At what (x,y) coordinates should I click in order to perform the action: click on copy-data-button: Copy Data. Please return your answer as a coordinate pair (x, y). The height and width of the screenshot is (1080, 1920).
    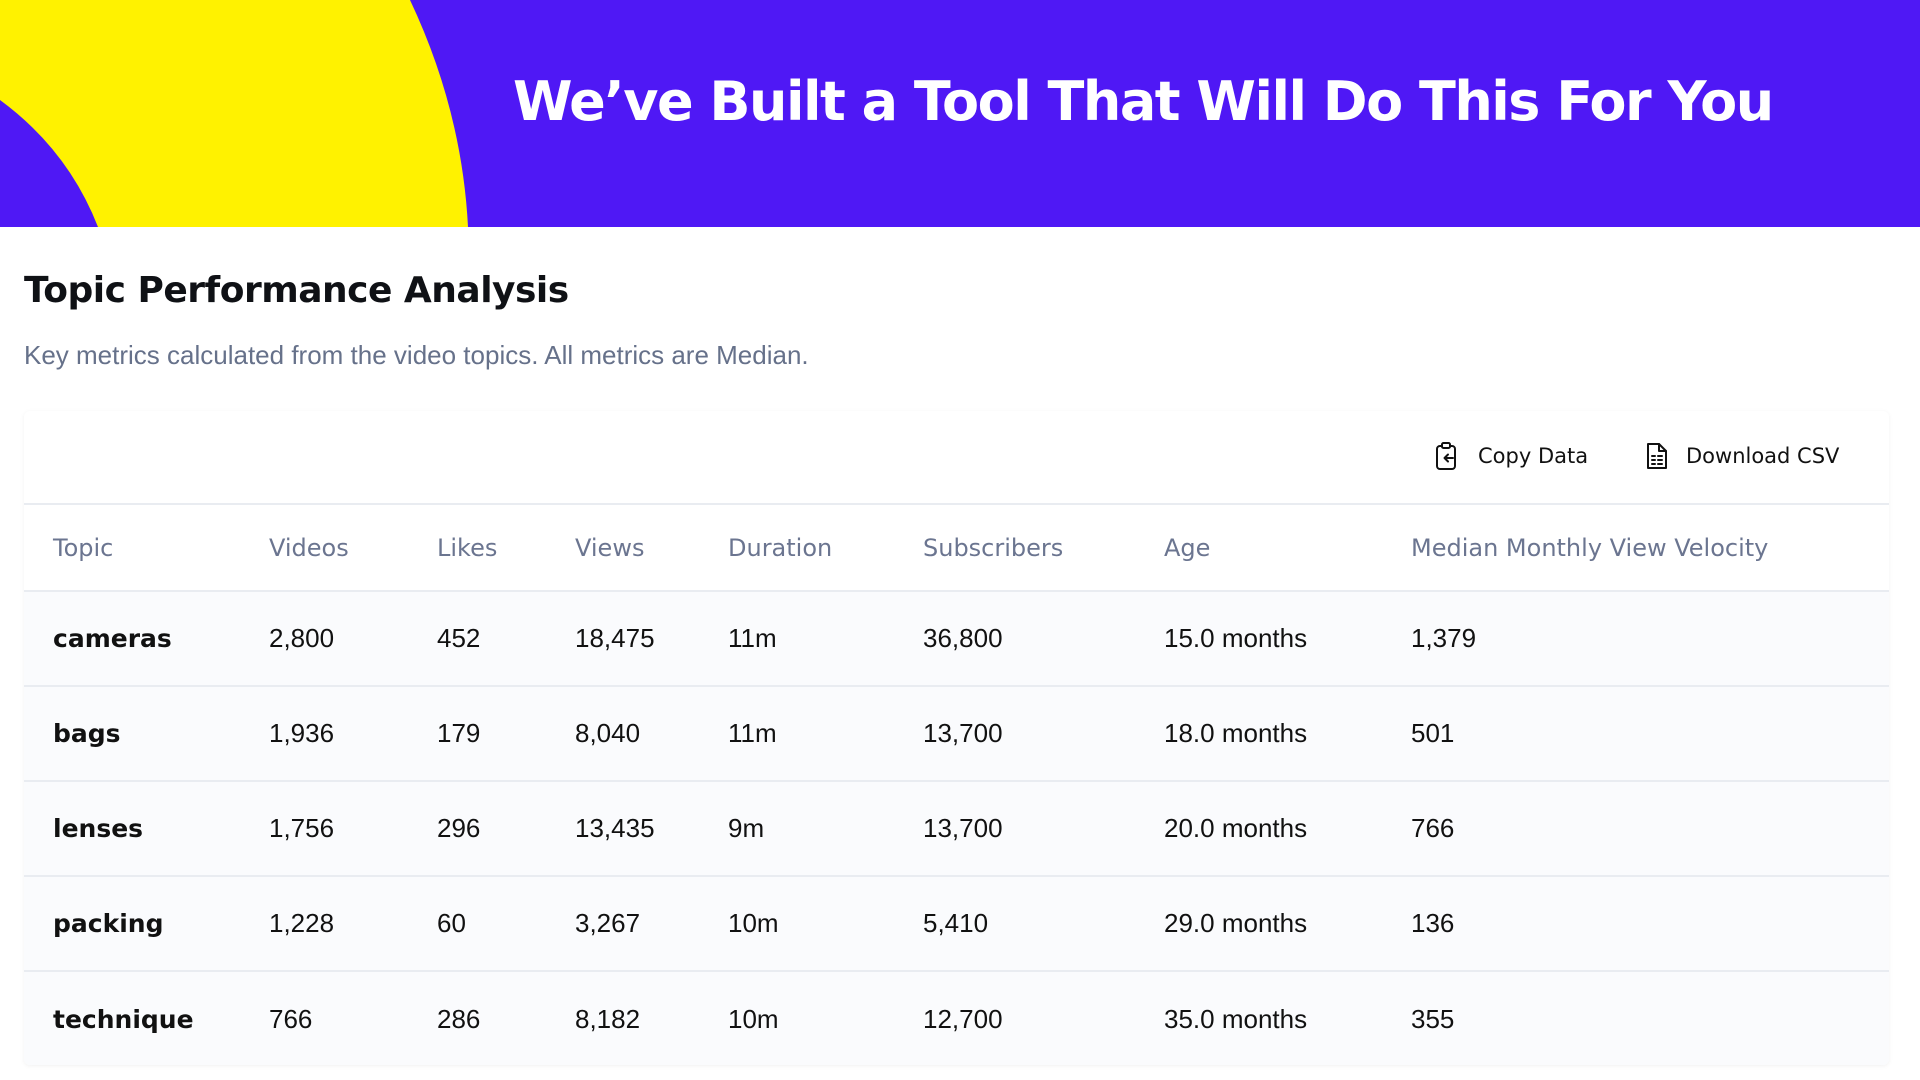
    Looking at the image, I should click on (1511, 456).